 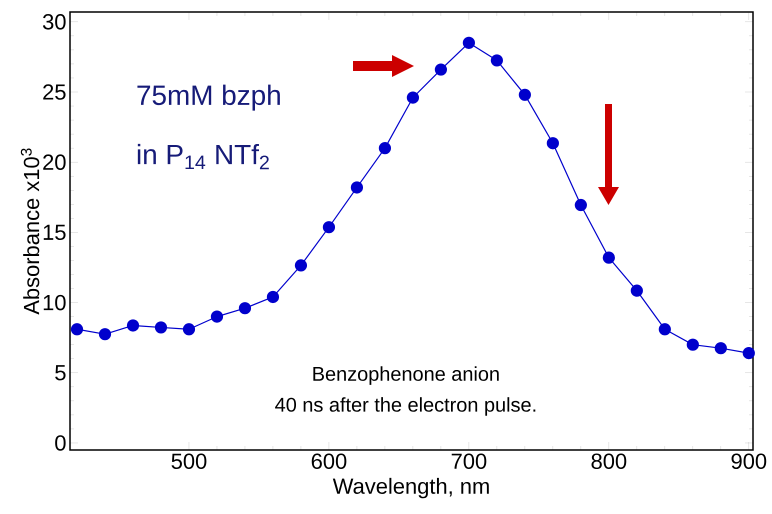 What do you see at coordinates (54, 92) in the screenshot?
I see `y-tick-label: 25` at bounding box center [54, 92].